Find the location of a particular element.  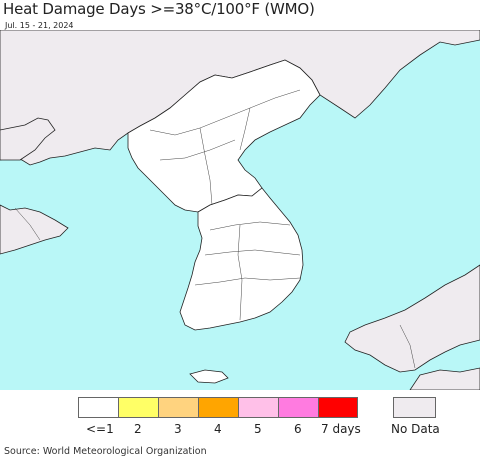

region-japan-islands is located at coordinates (444, 378).